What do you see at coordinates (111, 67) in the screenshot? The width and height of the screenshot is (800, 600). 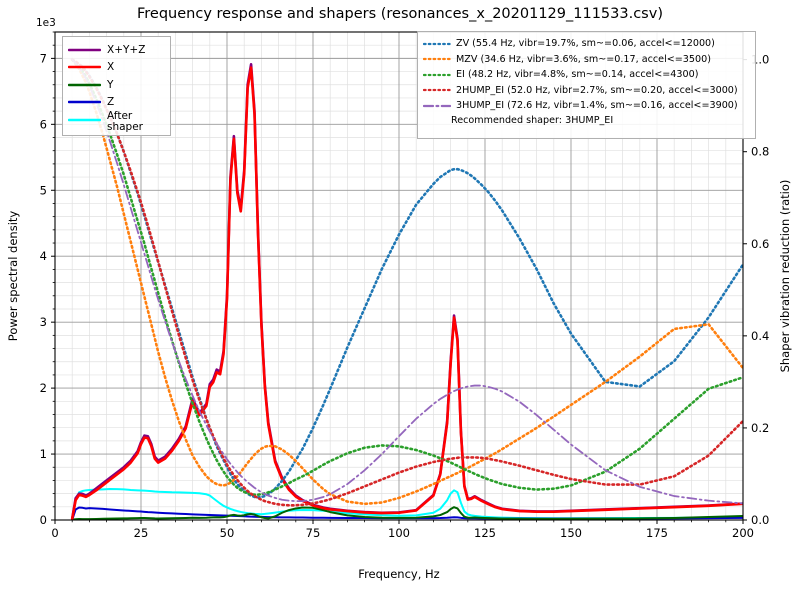 I see `psd-legend-label: X` at bounding box center [111, 67].